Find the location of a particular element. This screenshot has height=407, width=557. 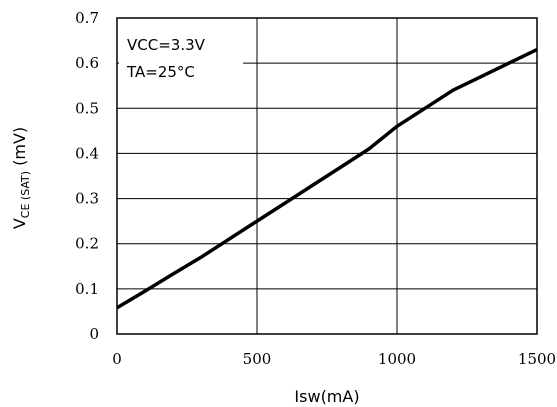

y-tick-label: 0.1 is located at coordinates (87, 289).